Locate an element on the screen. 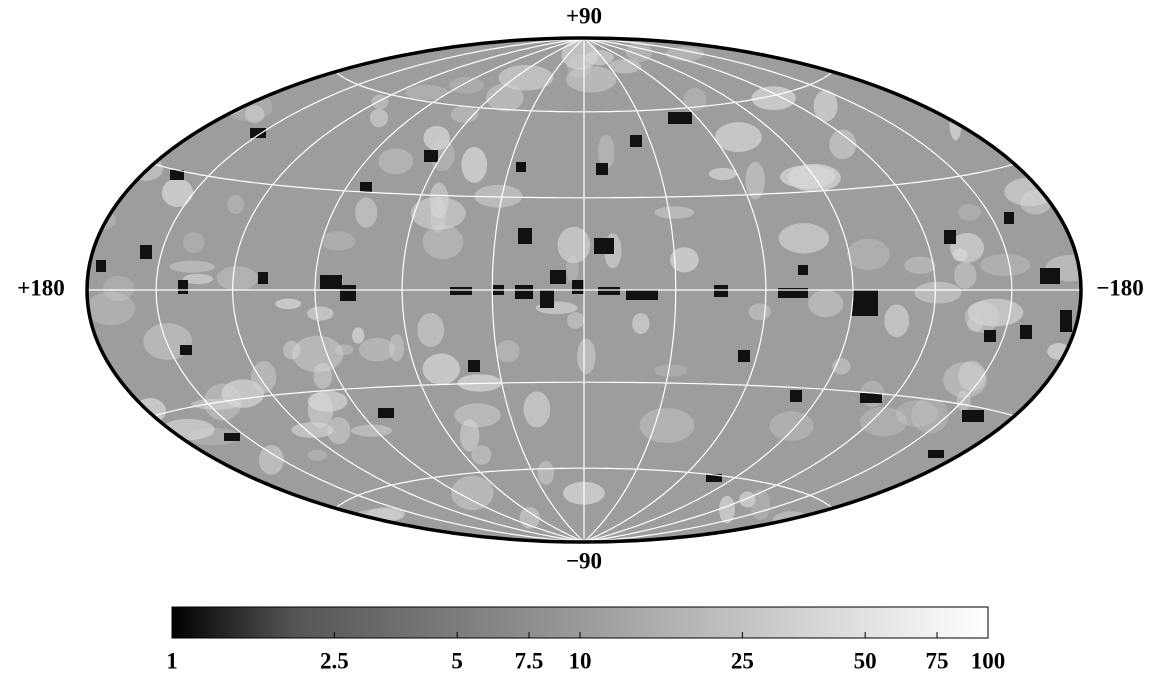 The width and height of the screenshot is (1158, 673). colorbar-tick-label: 50 is located at coordinates (865, 660).